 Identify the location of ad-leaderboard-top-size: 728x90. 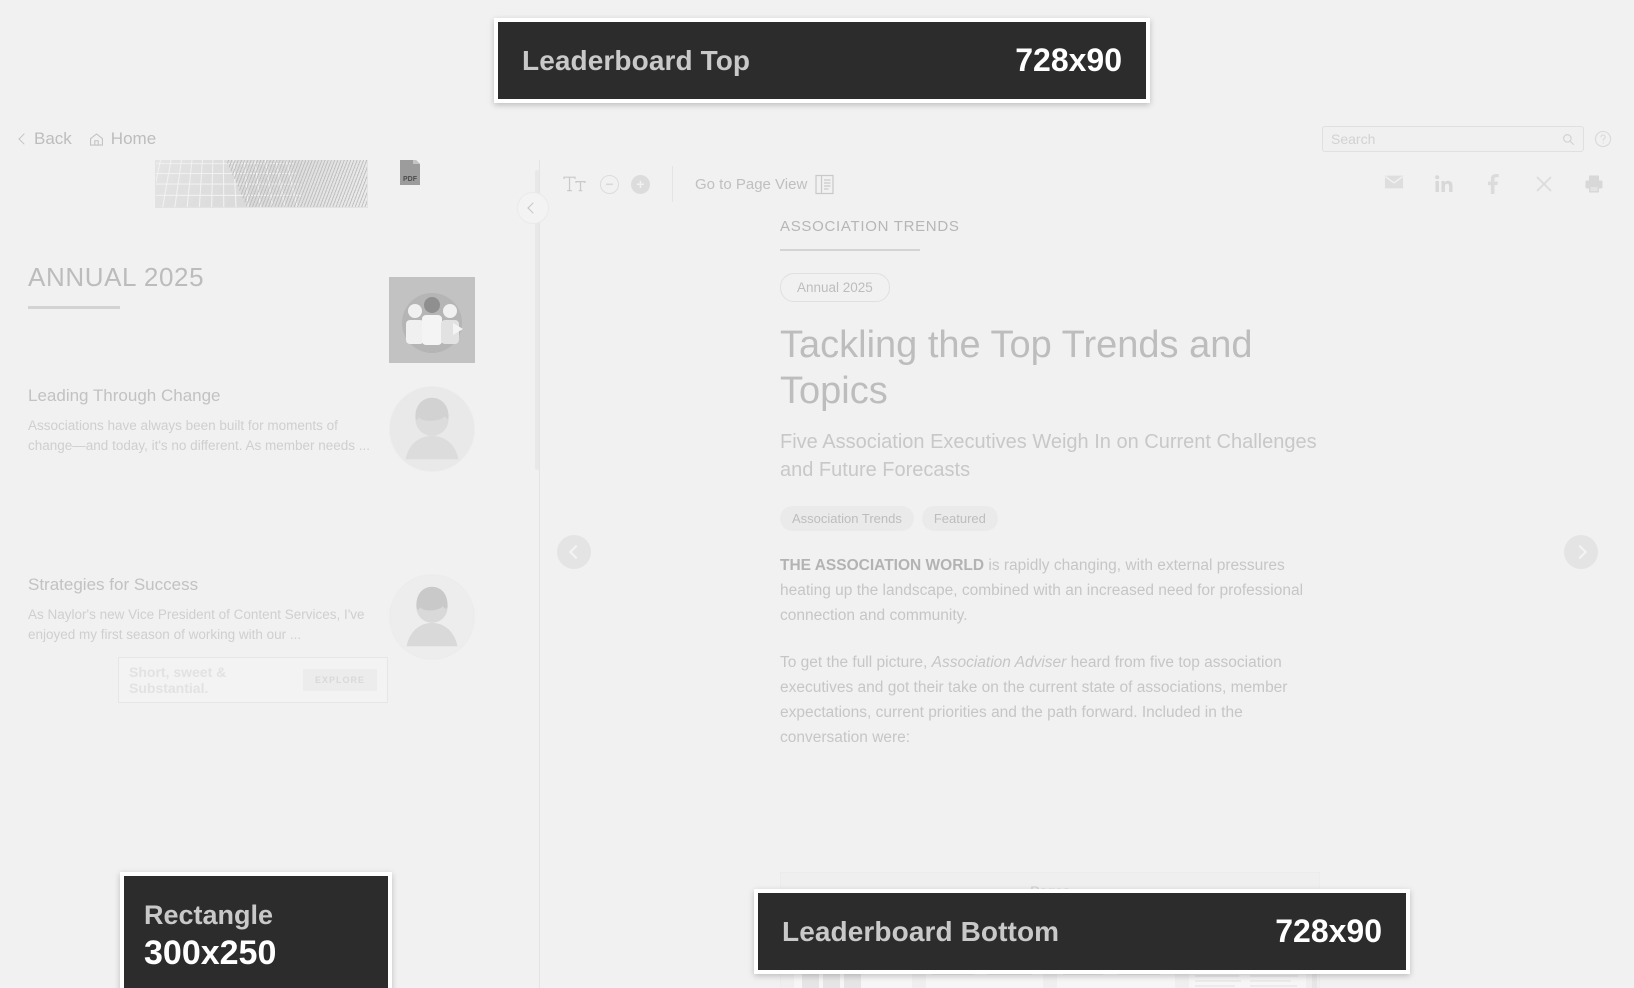
(1068, 60).